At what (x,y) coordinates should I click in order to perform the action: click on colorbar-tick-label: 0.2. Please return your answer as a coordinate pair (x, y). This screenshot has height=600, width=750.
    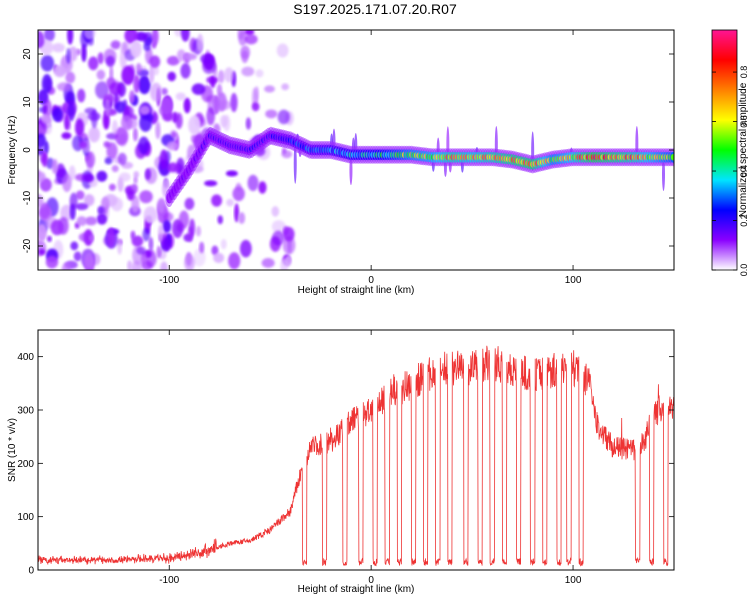
    Looking at the image, I should click on (744, 220).